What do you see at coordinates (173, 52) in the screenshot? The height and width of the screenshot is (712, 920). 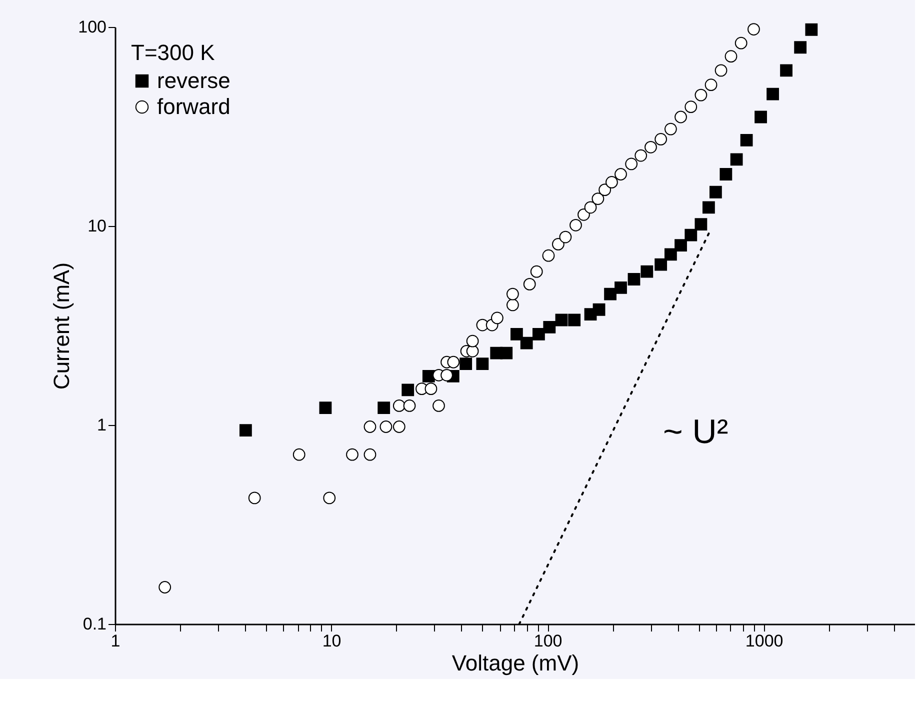 I see `legend-title: T=300 K` at bounding box center [173, 52].